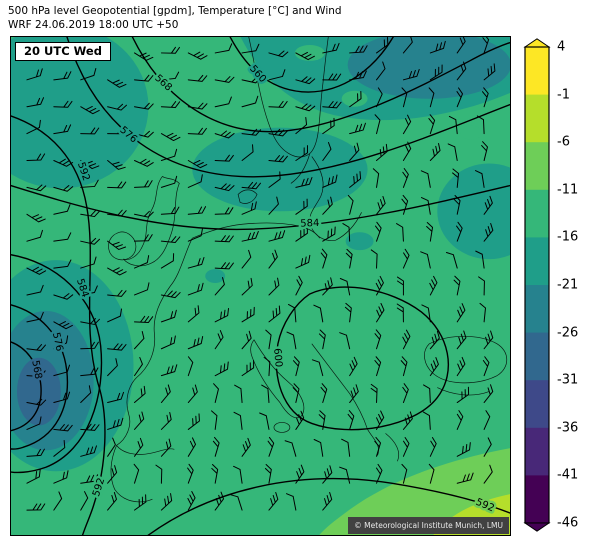  I want to click on colorbar: 4 -1 -6 -11 -16 -21 -26 -31 -36 -41 -46, so click(561, 286).